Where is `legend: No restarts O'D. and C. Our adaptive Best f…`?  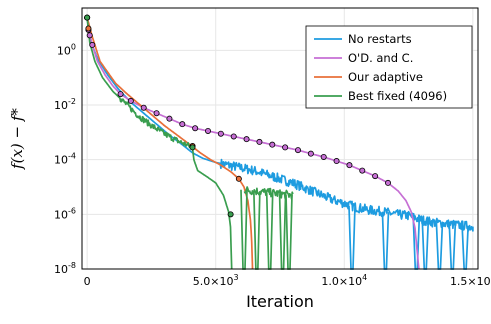 legend: No restarts O'D. and C. Our adaptive Best f… is located at coordinates (389, 67).